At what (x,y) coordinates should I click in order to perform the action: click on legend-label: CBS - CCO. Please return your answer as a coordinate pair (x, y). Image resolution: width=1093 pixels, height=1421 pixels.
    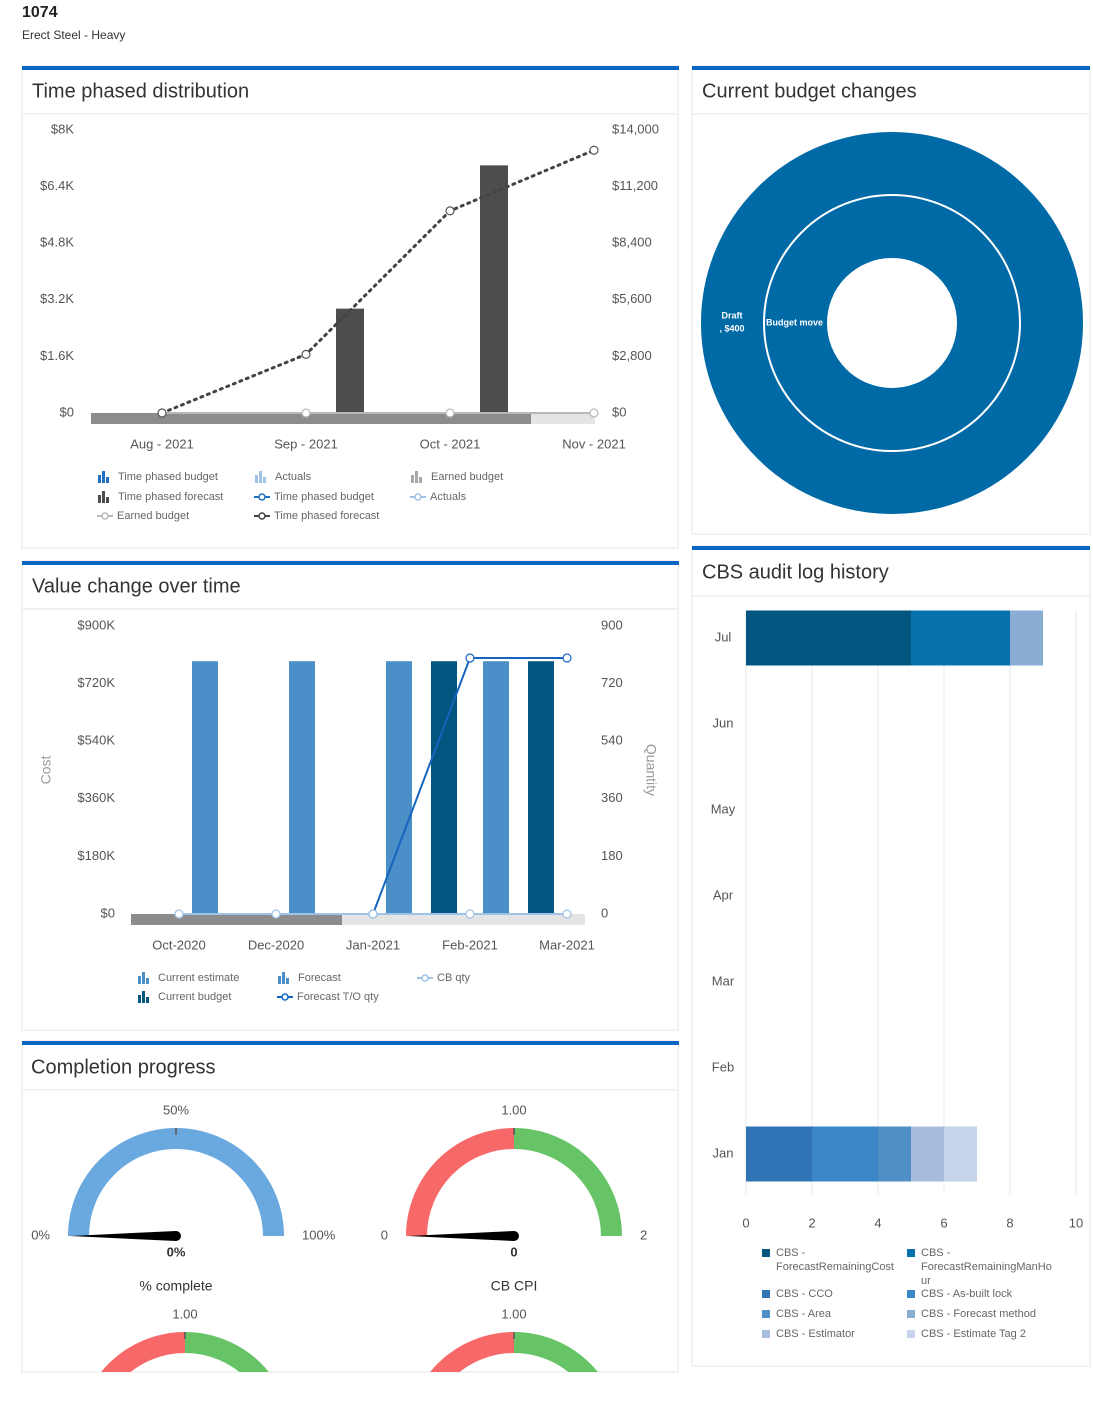
    Looking at the image, I should click on (804, 1294).